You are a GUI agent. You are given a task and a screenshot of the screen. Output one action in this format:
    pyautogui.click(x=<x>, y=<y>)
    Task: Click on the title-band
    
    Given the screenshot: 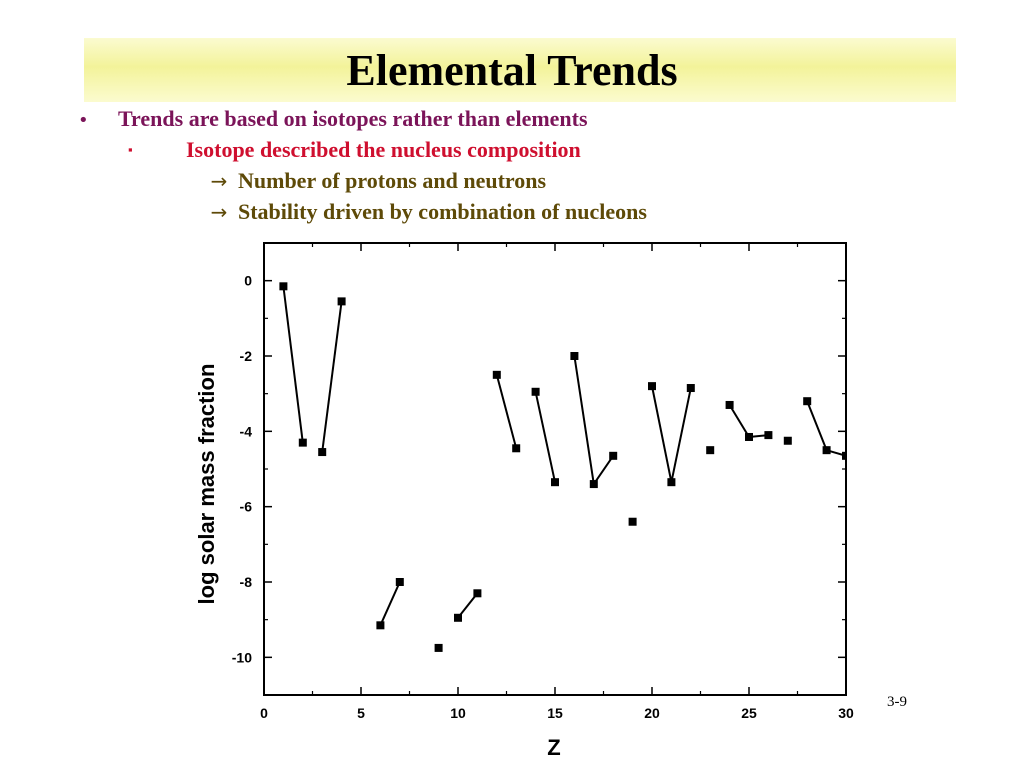 What is the action you would take?
    pyautogui.click(x=520, y=70)
    